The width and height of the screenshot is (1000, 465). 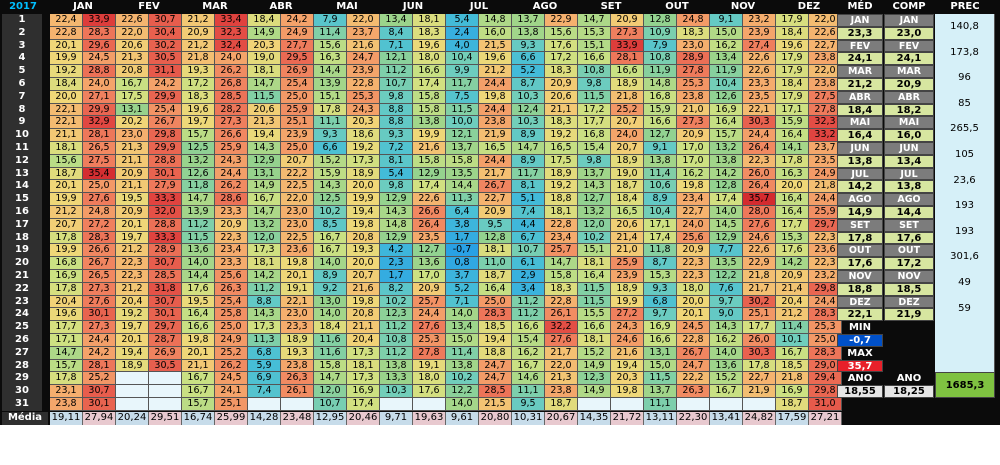 I want to click on temp-cell: 21,8, so click(x=198, y=59).